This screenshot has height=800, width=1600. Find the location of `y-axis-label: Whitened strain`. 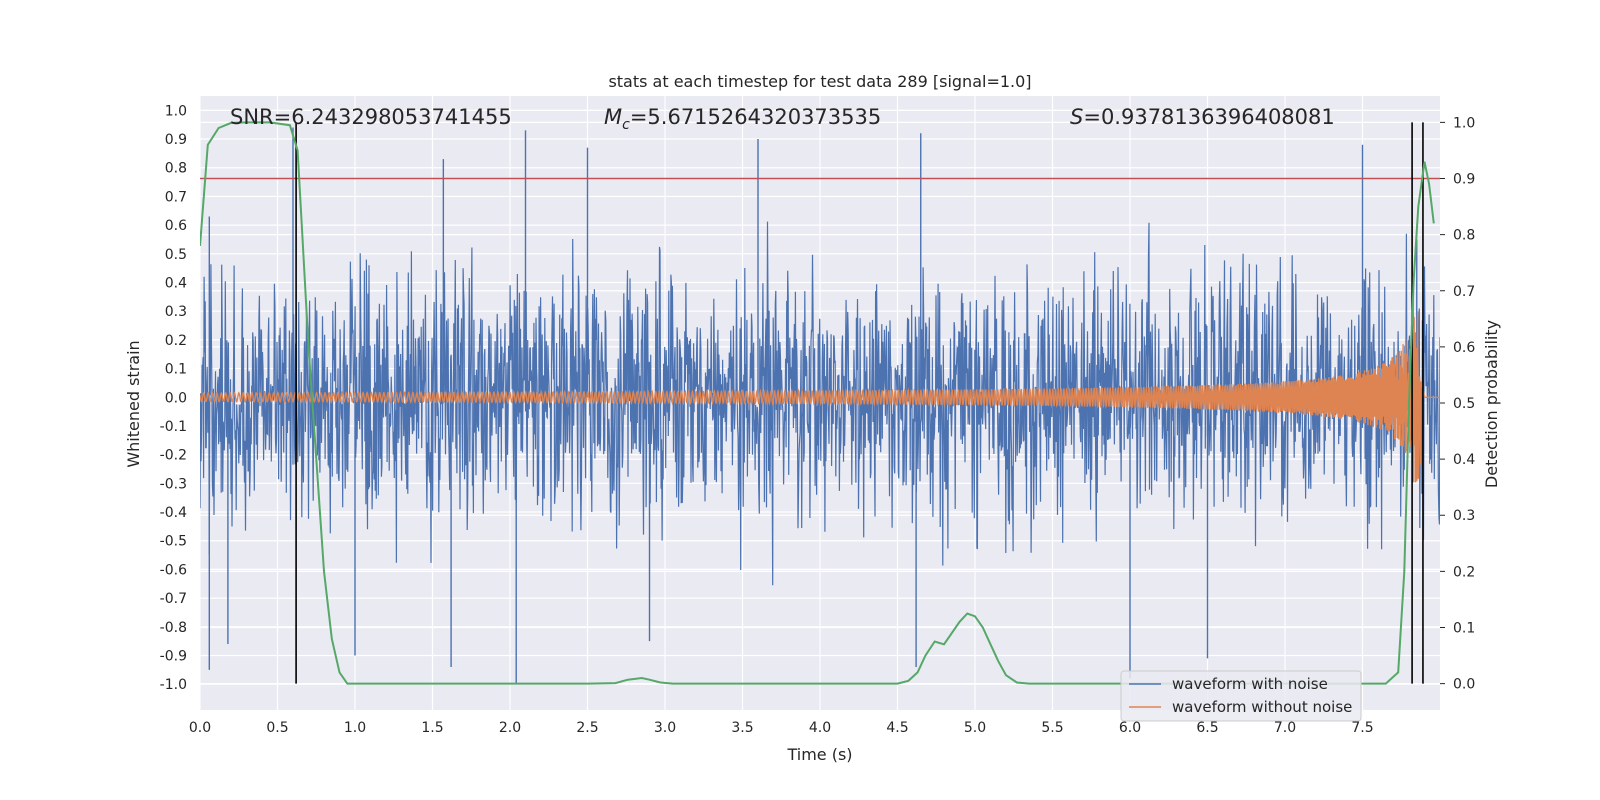

y-axis-label: Whitened strain is located at coordinates (133, 403).